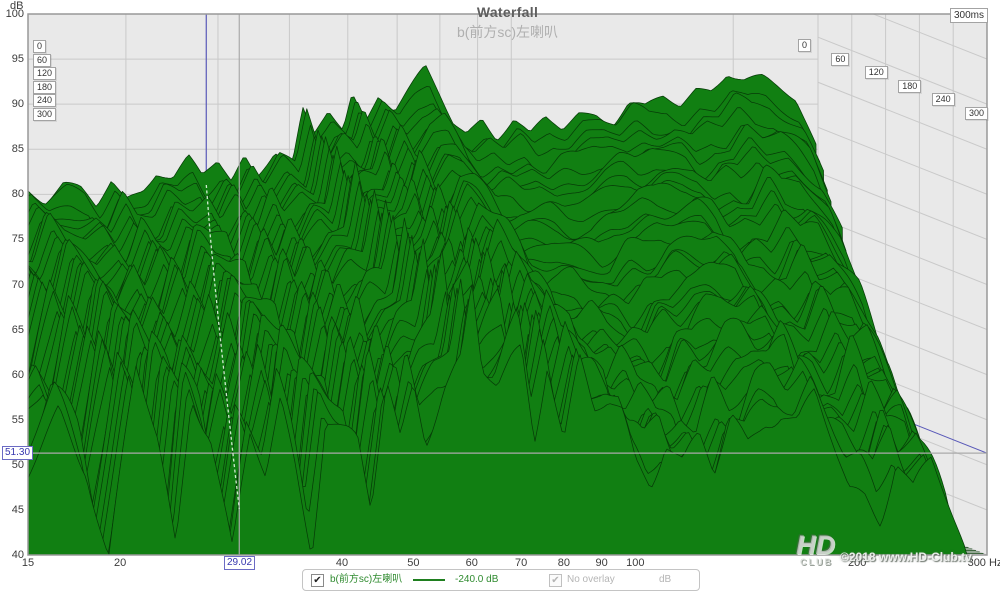 This screenshot has height=591, width=1000. What do you see at coordinates (477, 579) in the screenshot?
I see `measurement-value: -240.0 dB` at bounding box center [477, 579].